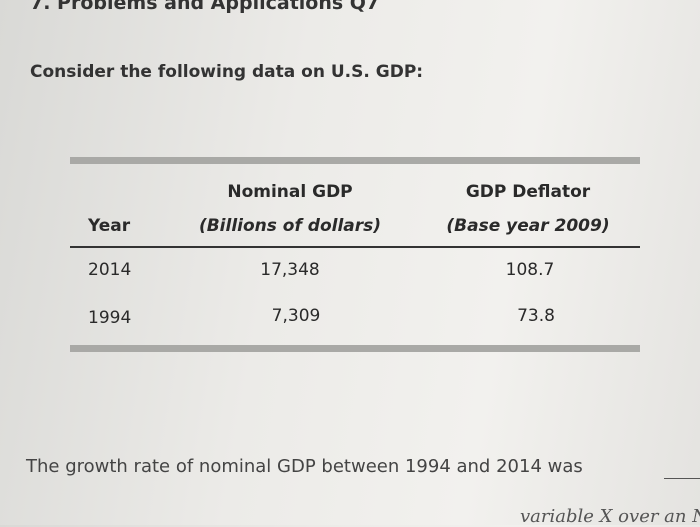 This screenshot has height=527, width=700. Describe the element at coordinates (536, 316) in the screenshot. I see `table-cell: 73.8` at that location.